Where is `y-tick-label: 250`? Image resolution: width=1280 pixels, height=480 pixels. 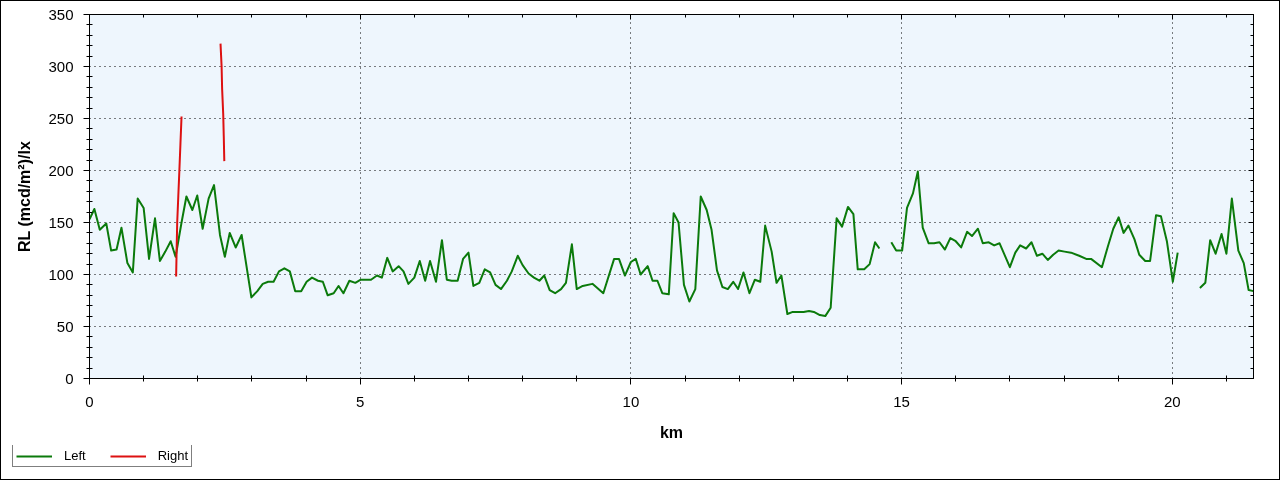
y-tick-label: 250 is located at coordinates (61, 118).